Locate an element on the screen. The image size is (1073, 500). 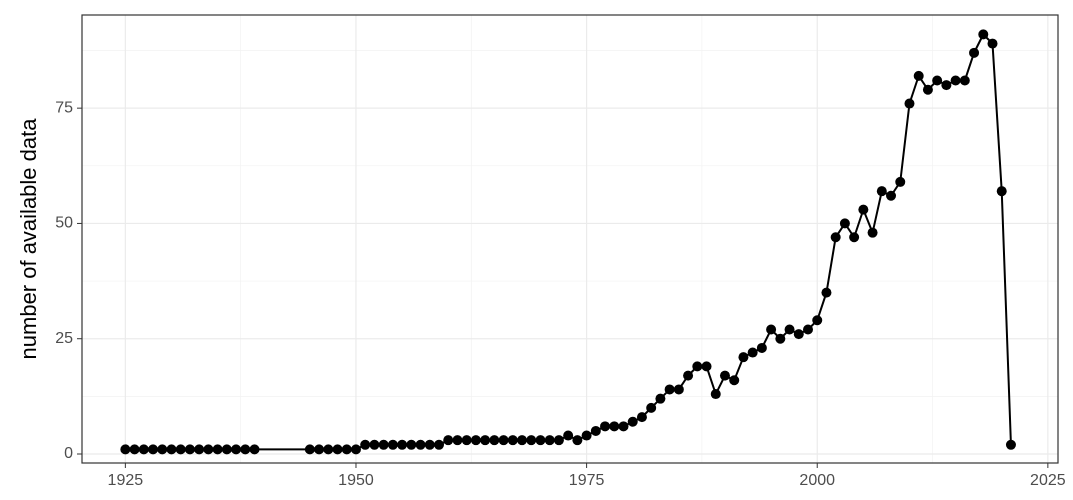
x-tick-label: 2025 is located at coordinates (1048, 480).